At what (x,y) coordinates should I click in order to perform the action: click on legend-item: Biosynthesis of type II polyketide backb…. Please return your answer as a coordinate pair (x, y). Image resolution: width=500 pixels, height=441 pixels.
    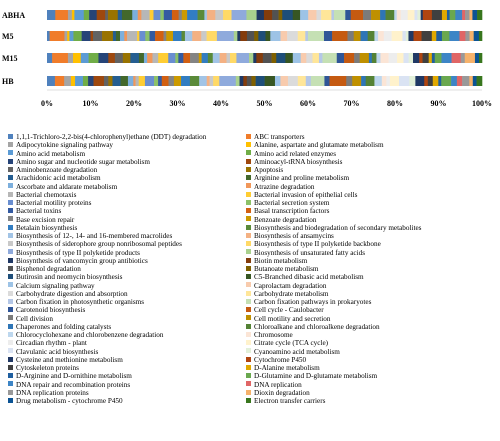
    Looking at the image, I should click on (313, 244).